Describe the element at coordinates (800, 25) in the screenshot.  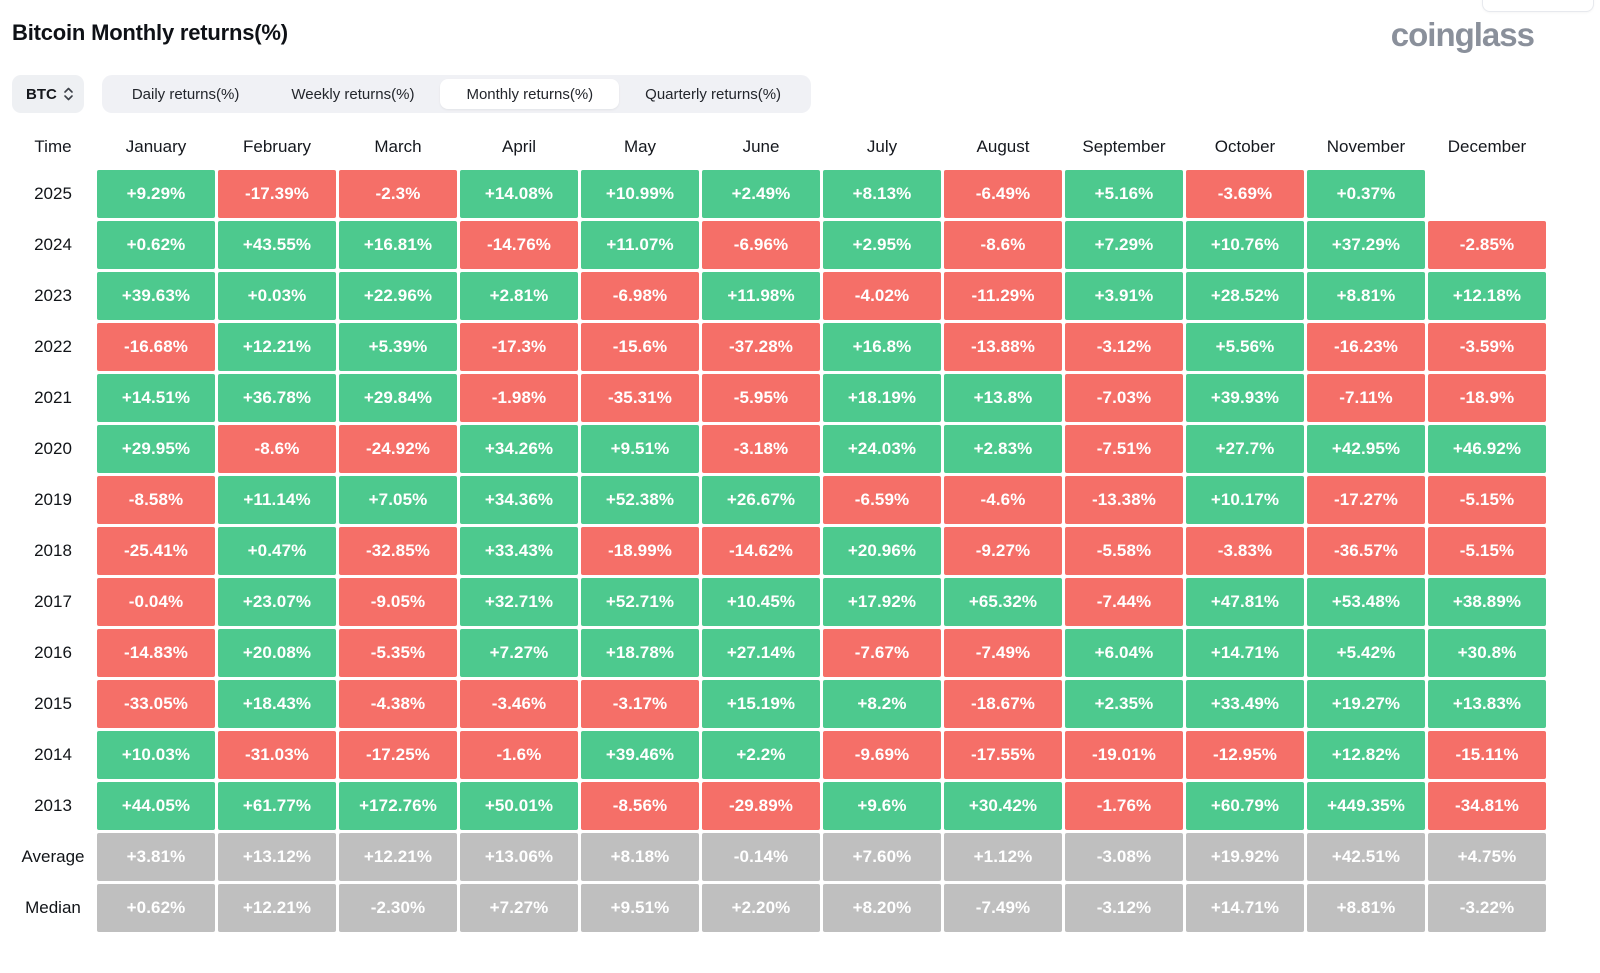
I see `topbar: Bitcoin Monthly returns(%) coinglass` at that location.